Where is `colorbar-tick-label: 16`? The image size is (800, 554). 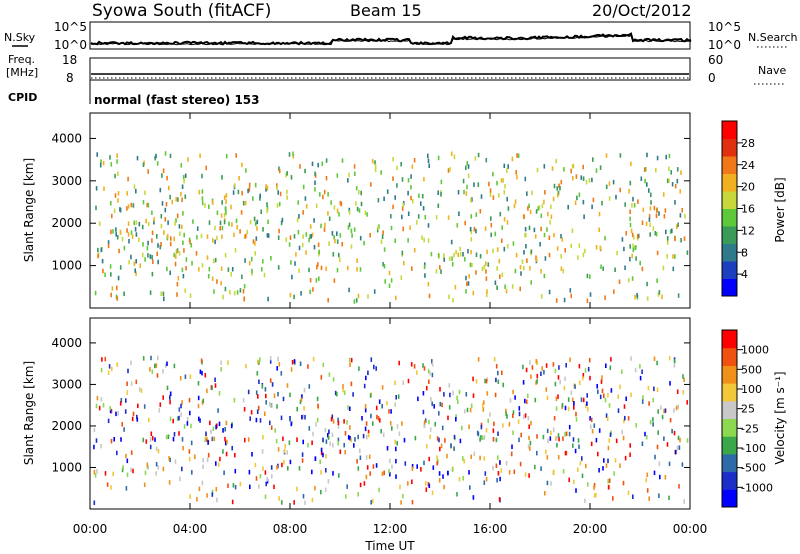 colorbar-tick-label: 16 is located at coordinates (748, 209).